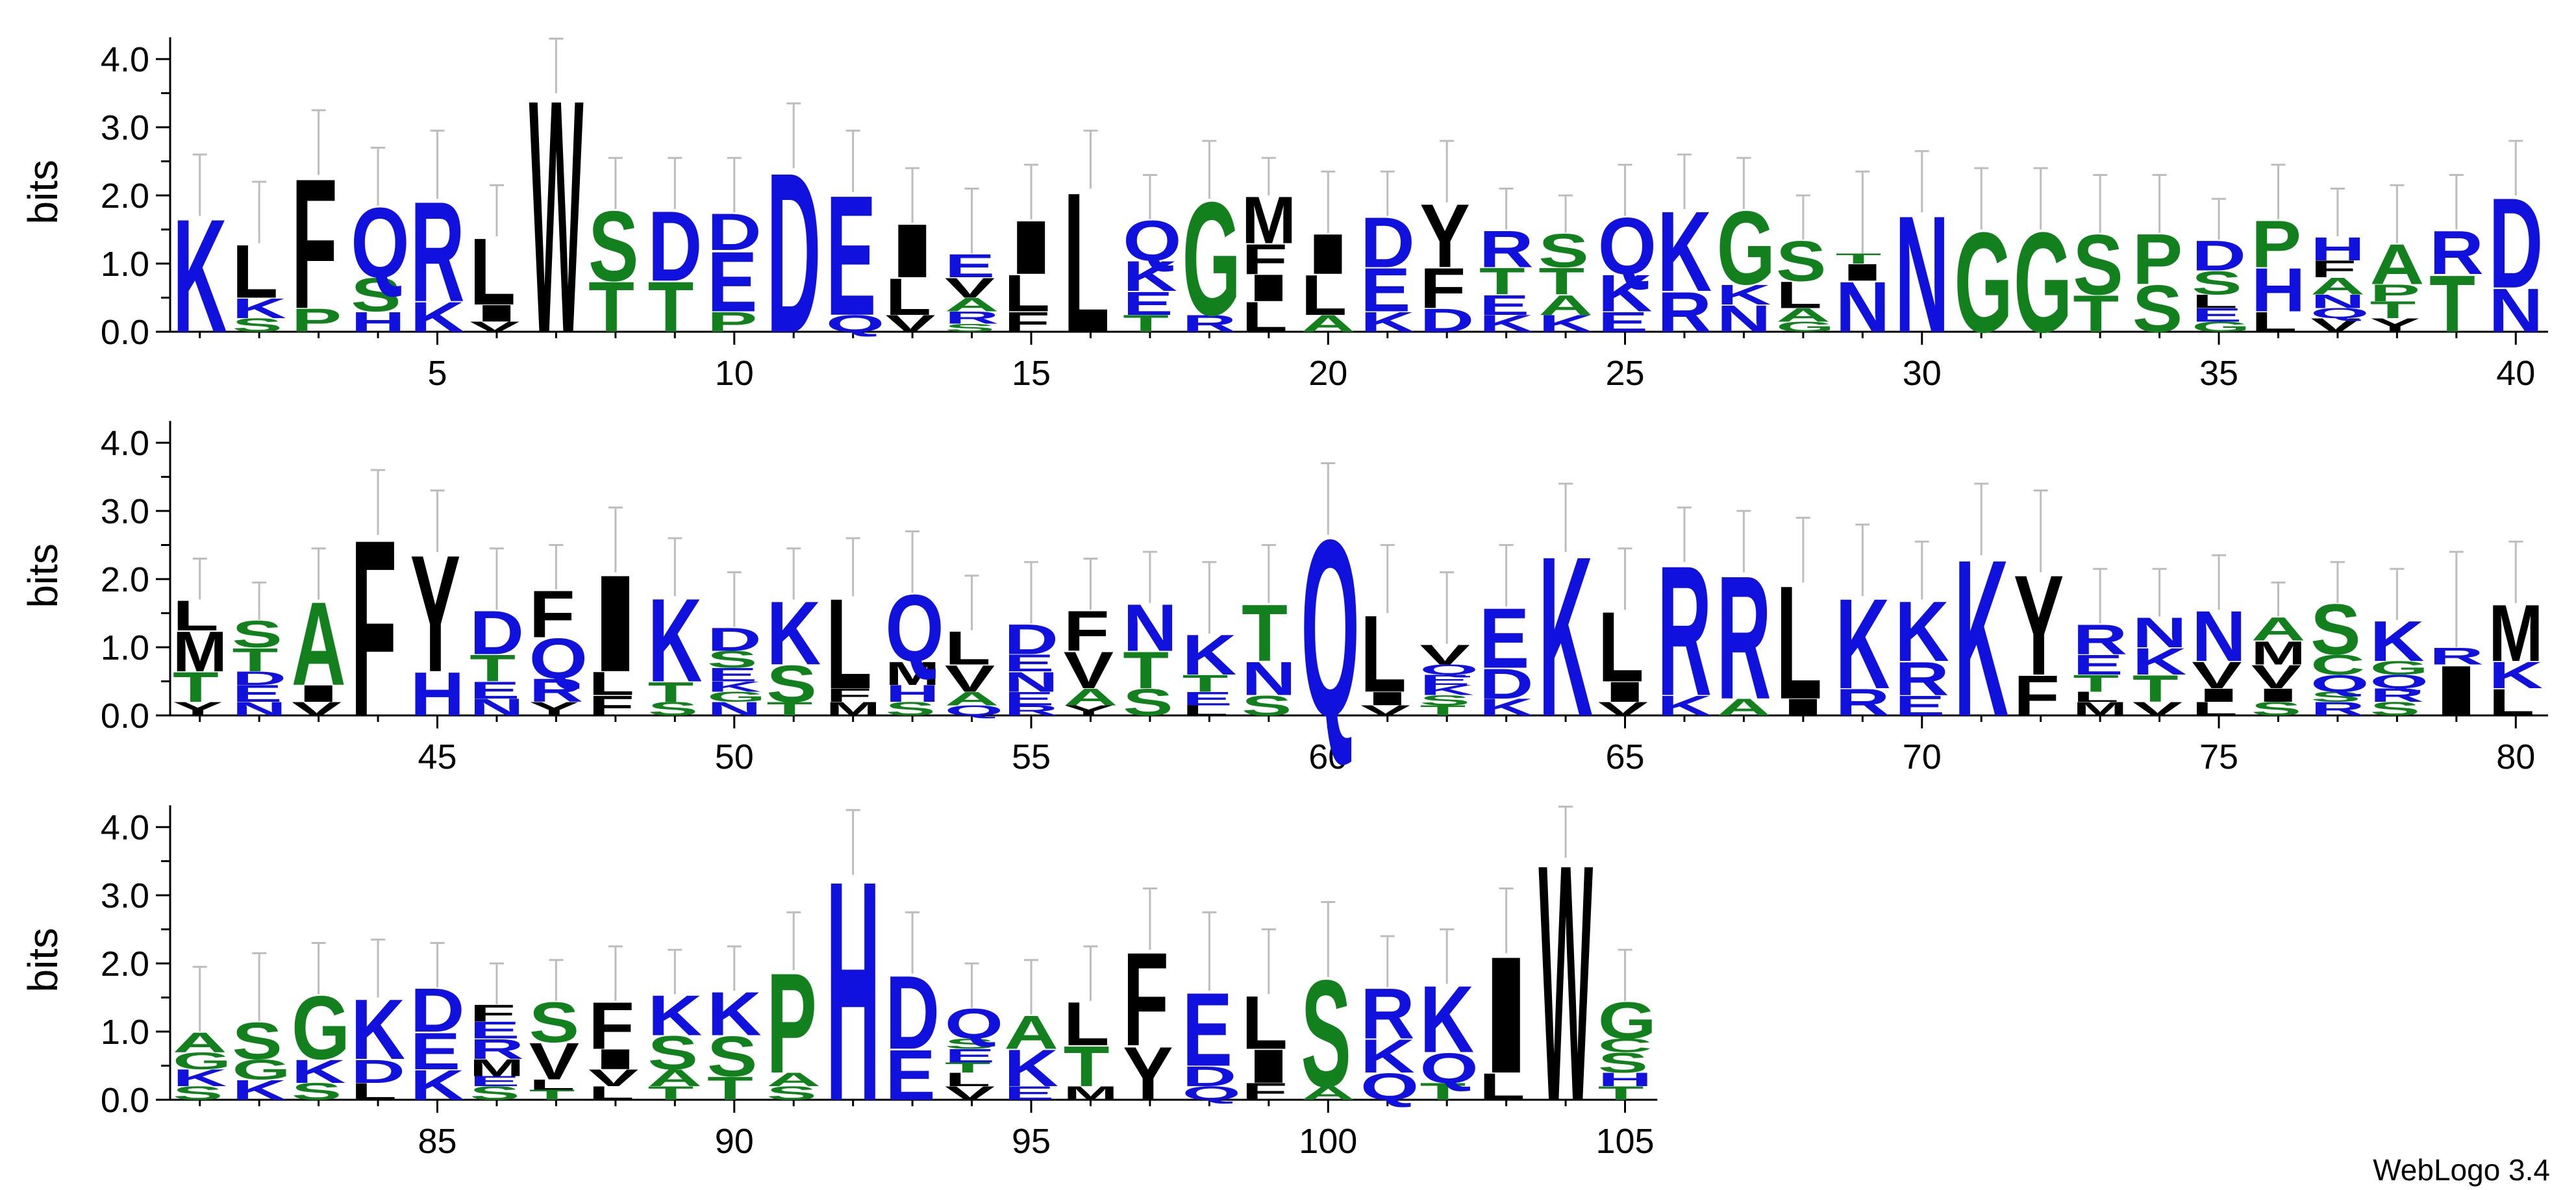  I want to click on x-tick-label: 55, so click(1031, 757).